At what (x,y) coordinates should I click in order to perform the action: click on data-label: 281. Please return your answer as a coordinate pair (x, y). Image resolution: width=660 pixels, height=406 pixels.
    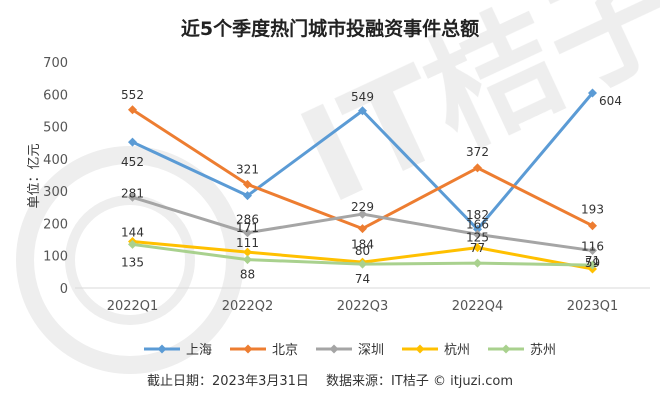
    Looking at the image, I should click on (132, 193).